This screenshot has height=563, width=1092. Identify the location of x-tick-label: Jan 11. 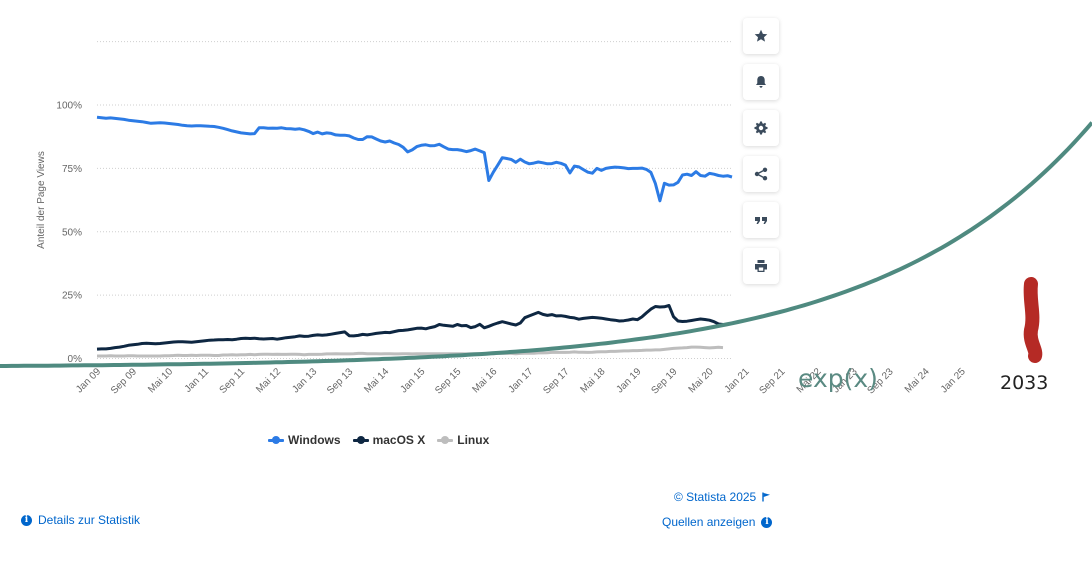
(197, 380).